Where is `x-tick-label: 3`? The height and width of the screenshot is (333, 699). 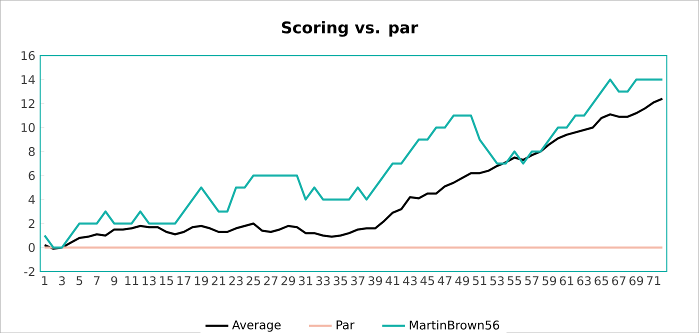 x-tick-label: 3 is located at coordinates (62, 281).